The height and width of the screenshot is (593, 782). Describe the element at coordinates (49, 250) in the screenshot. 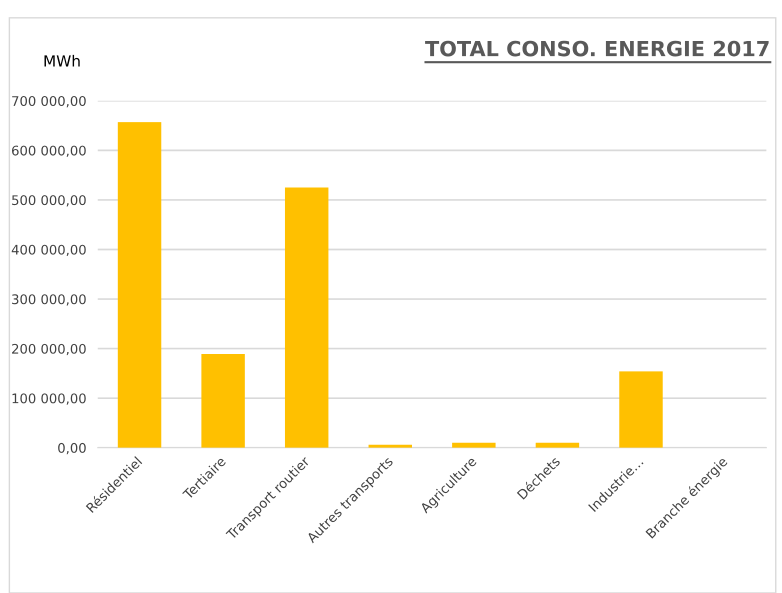

I see `y-tick-label: 400 000,00` at that location.